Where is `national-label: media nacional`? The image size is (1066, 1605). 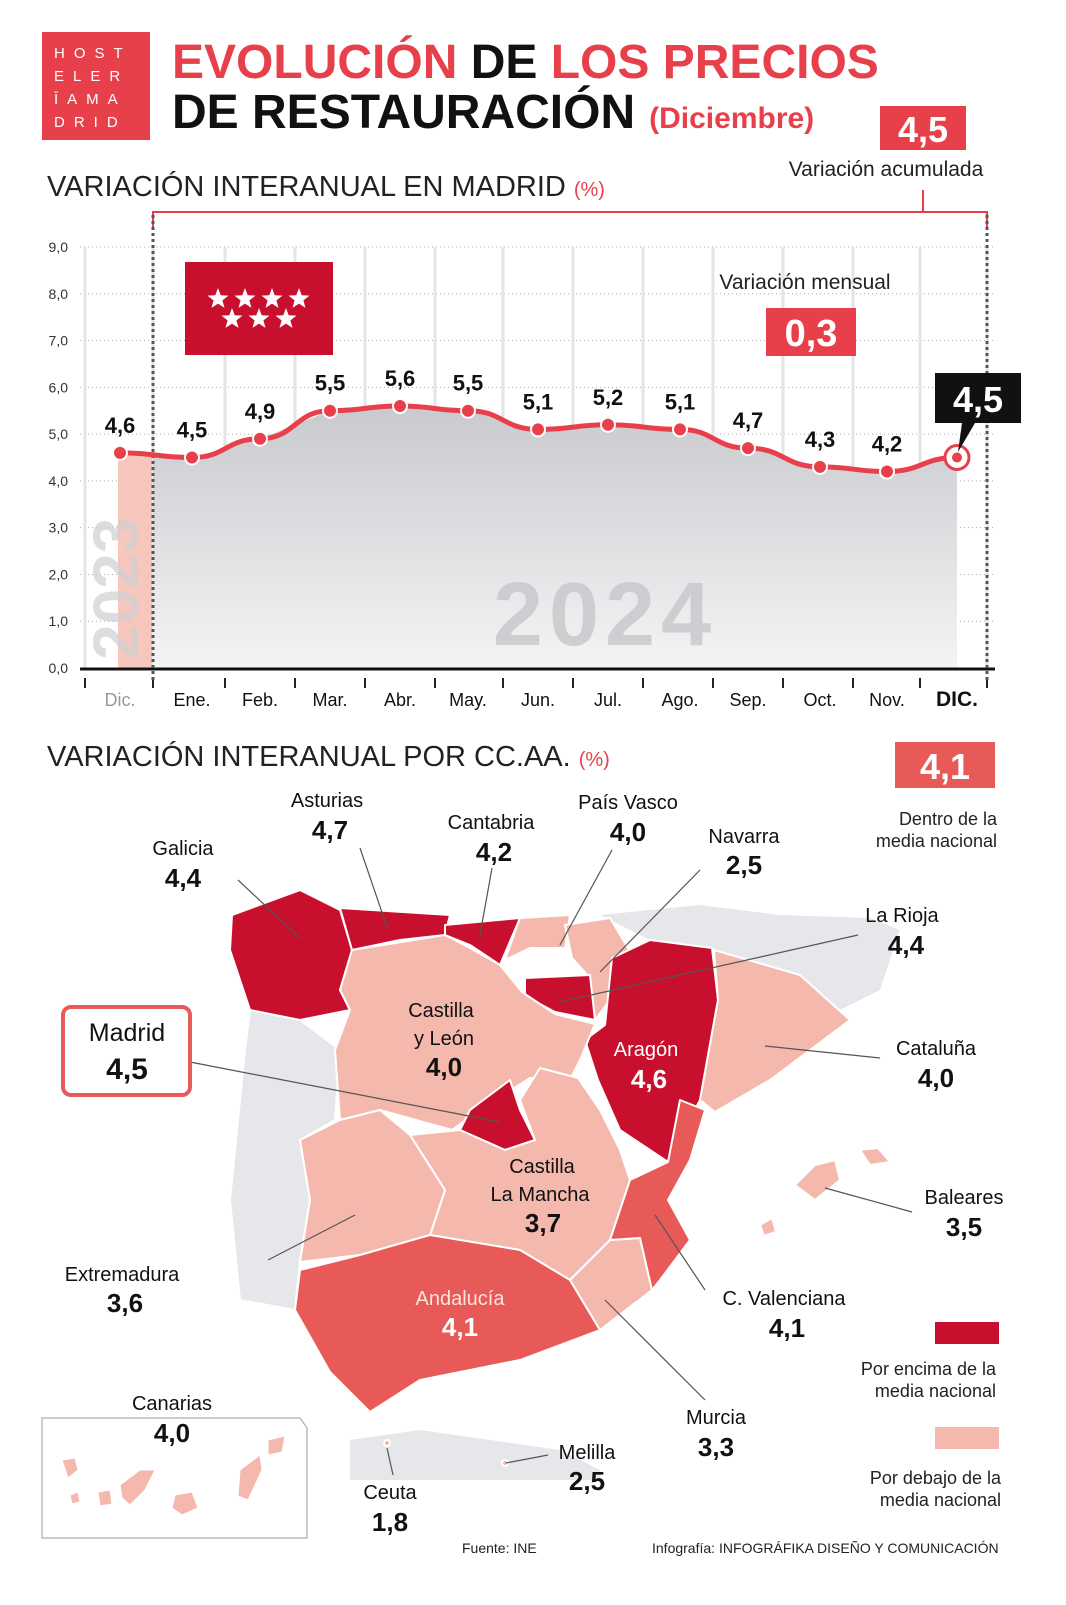 national-label: media nacional is located at coordinates (936, 841).